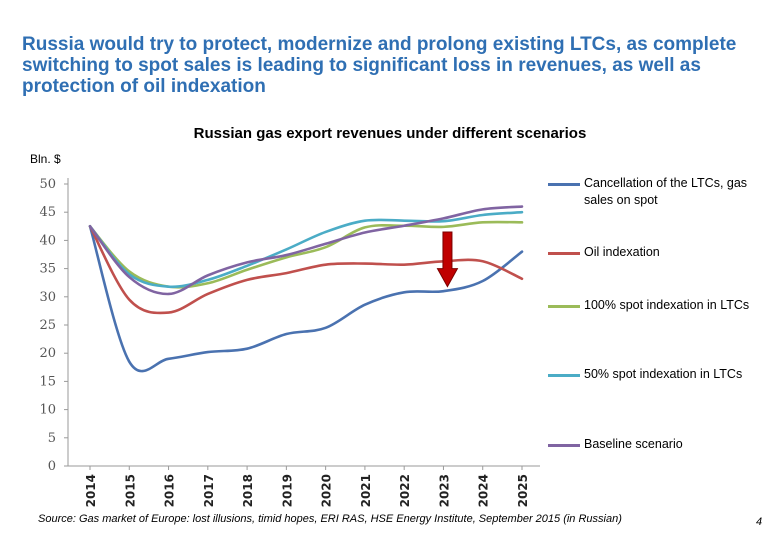 The image size is (780, 540). Describe the element at coordinates (444, 490) in the screenshot. I see `x-tick-label: 2023` at that location.